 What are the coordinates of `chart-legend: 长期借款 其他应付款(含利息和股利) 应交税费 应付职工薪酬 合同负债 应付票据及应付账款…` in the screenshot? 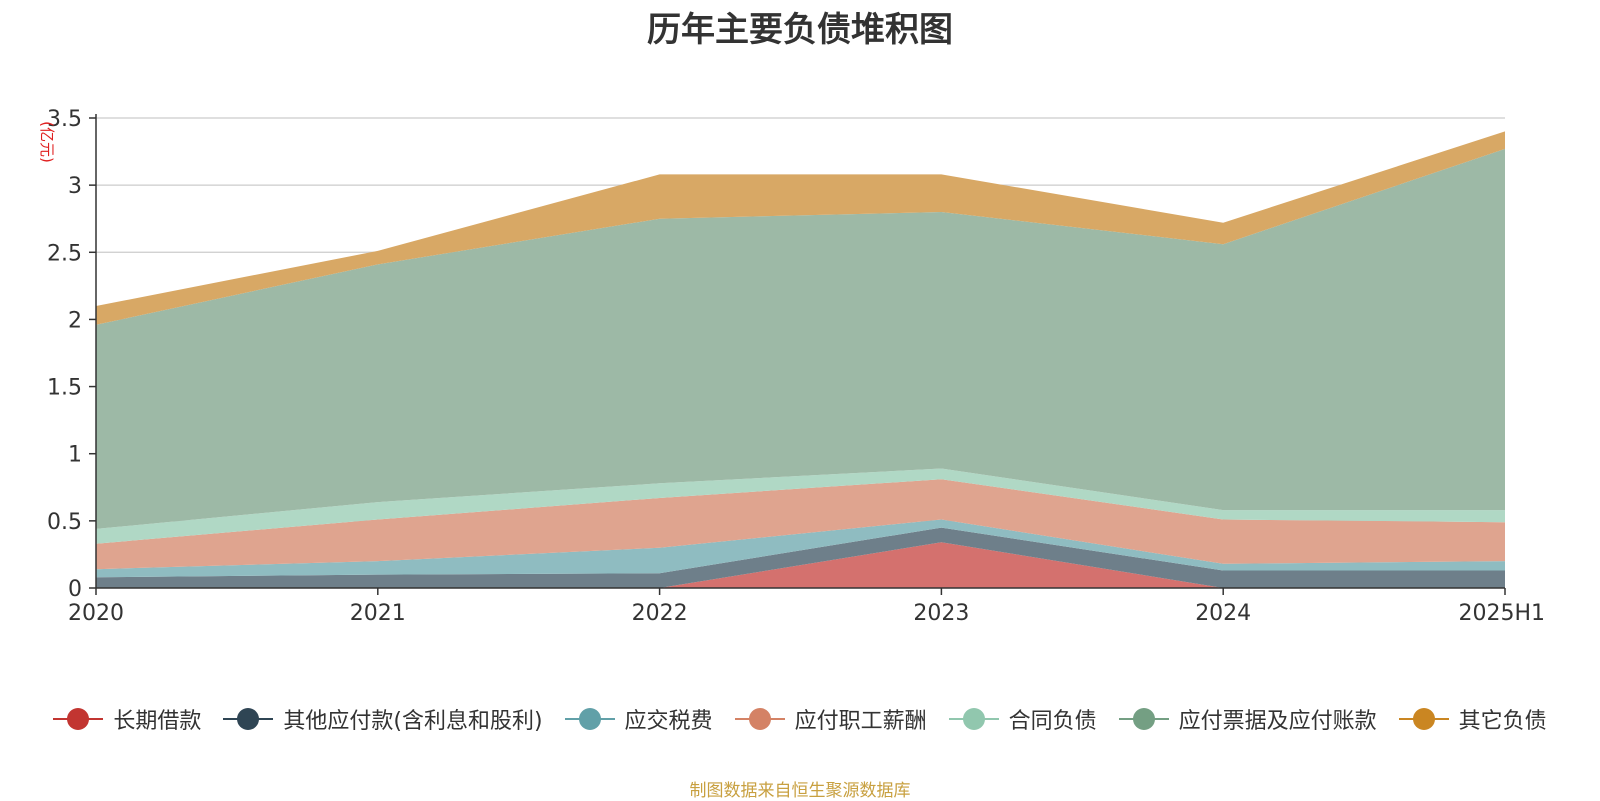 It's located at (800, 719).